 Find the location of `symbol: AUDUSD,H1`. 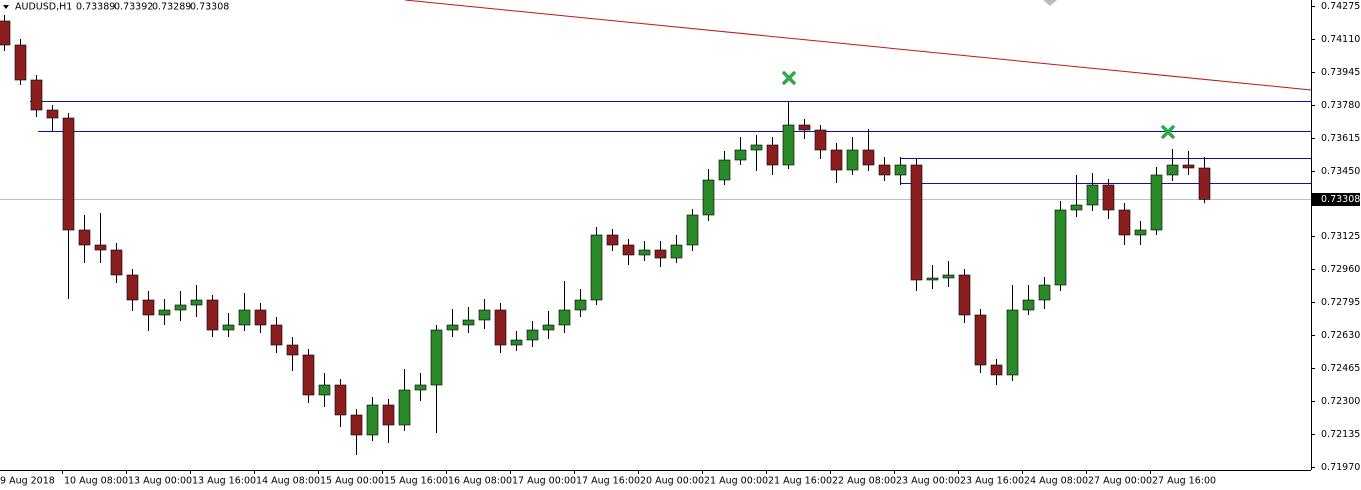

symbol: AUDUSD,H1 is located at coordinates (43, 7).